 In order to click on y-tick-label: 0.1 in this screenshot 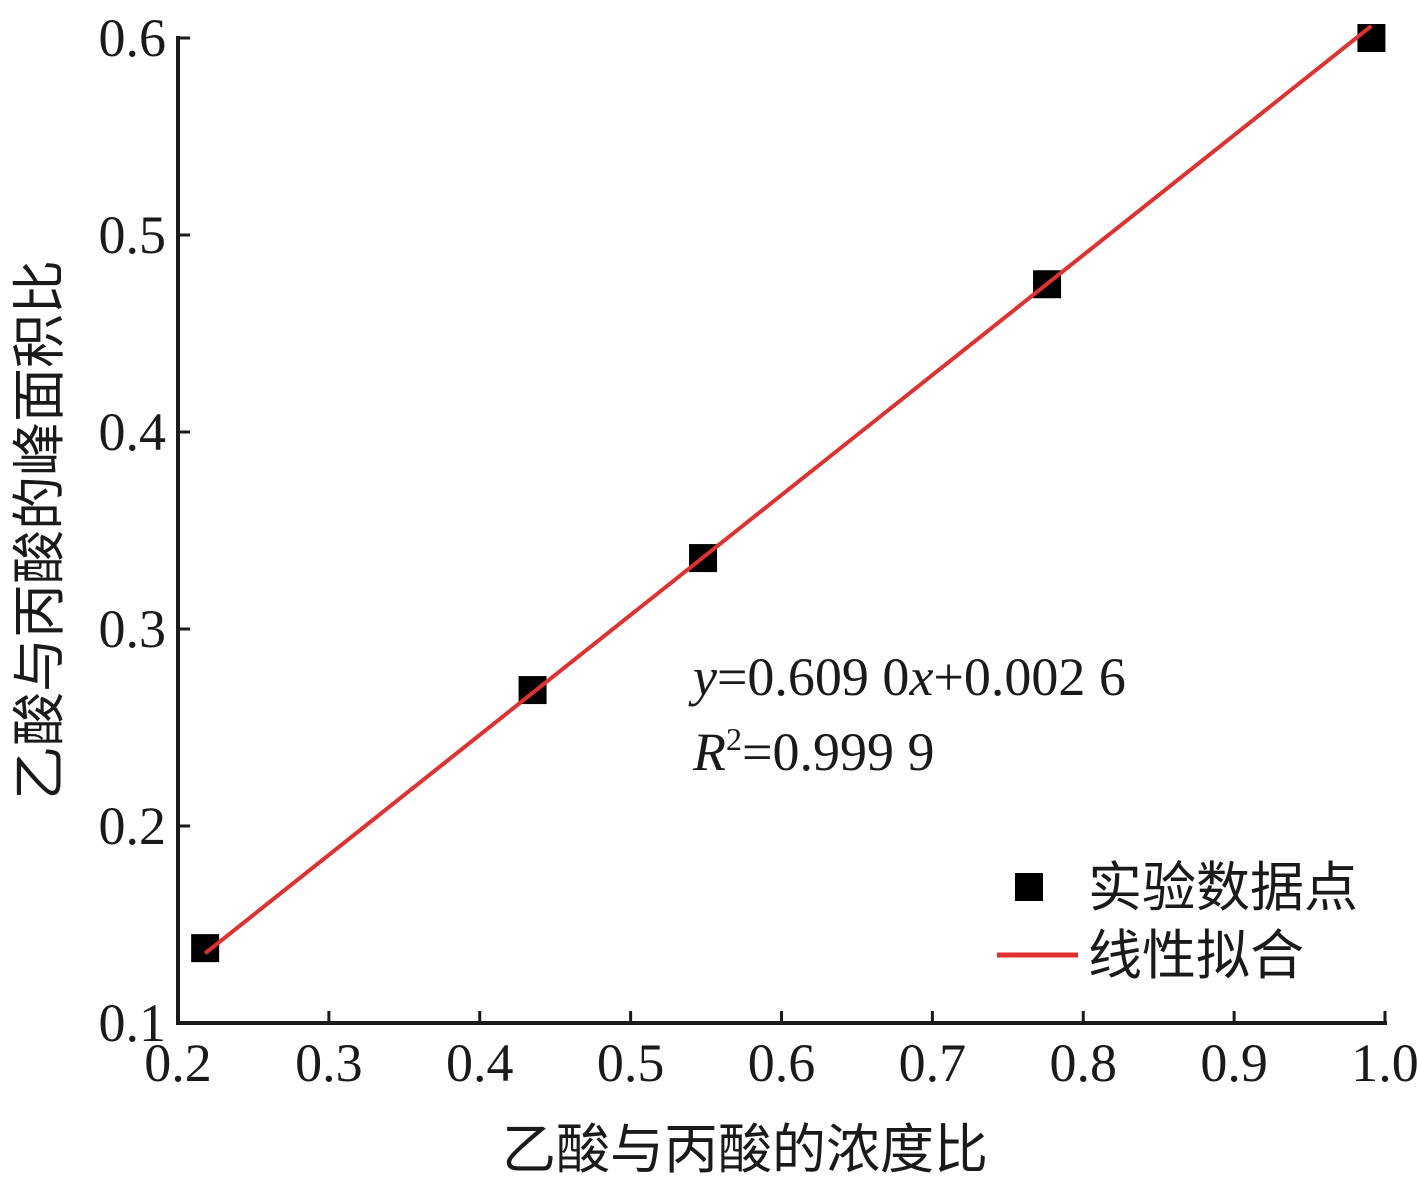, I will do `click(133, 1023)`.